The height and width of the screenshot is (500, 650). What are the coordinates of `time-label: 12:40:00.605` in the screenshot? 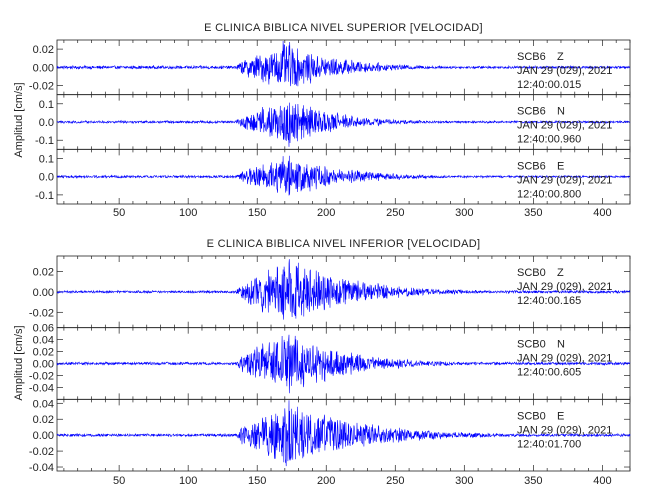 It's located at (549, 373).